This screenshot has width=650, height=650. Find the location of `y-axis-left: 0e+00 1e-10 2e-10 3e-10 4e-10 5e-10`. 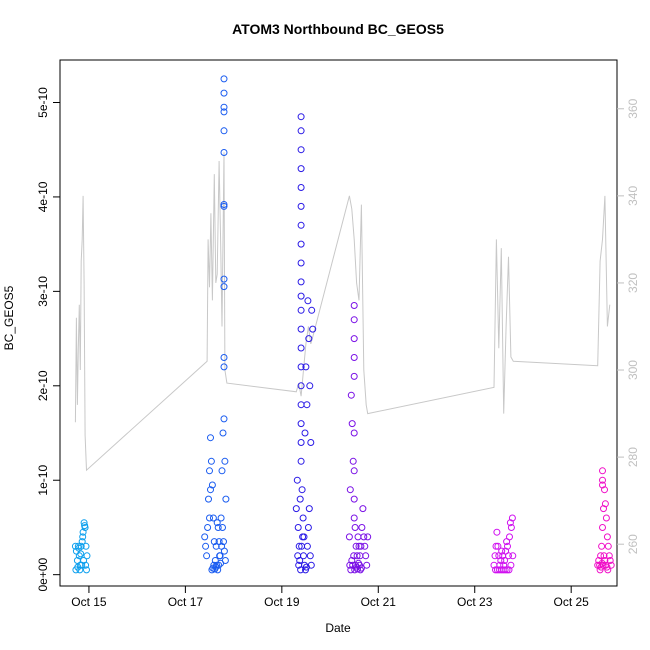

y-axis-left: 0e+00 1e-10 2e-10 3e-10 4e-10 5e-10 is located at coordinates (48, 339).